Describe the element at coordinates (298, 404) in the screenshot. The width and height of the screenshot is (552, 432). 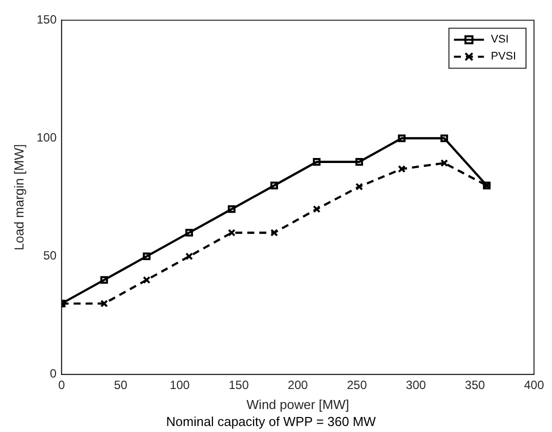
I see `x-axis-title: Wind power [MW]` at that location.